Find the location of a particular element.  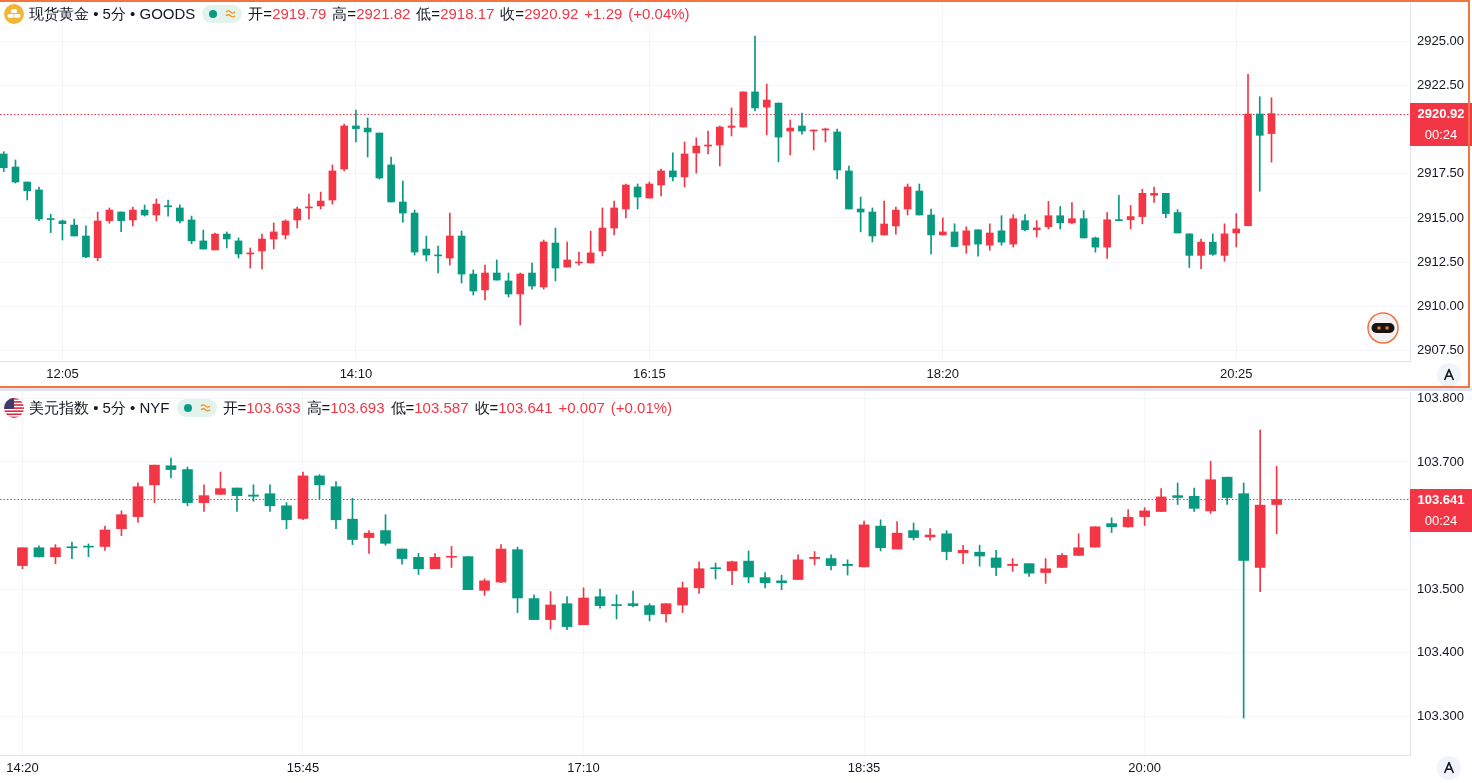

x-tick-label: 20:25 is located at coordinates (1236, 374).